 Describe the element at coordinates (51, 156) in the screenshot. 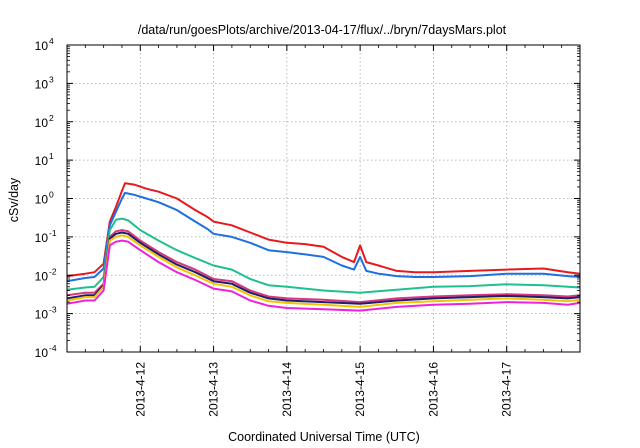

I see `y-tick-exponent: 1` at that location.